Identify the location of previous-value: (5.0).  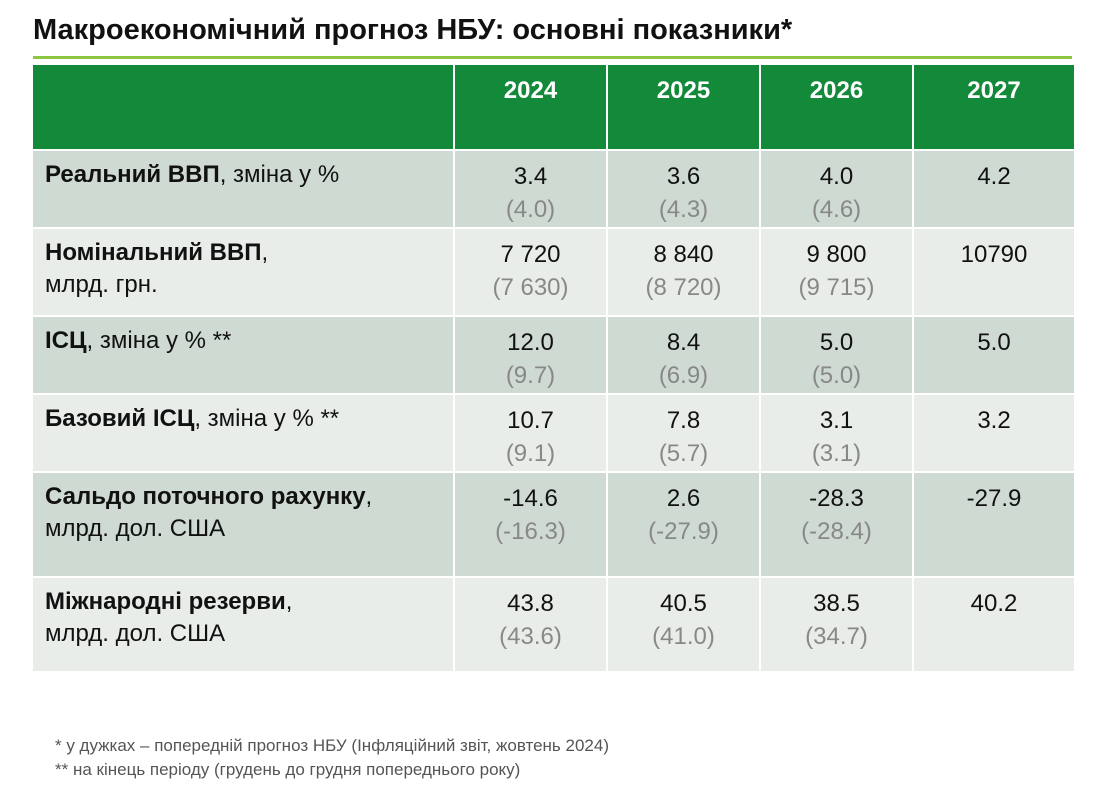
(836, 375).